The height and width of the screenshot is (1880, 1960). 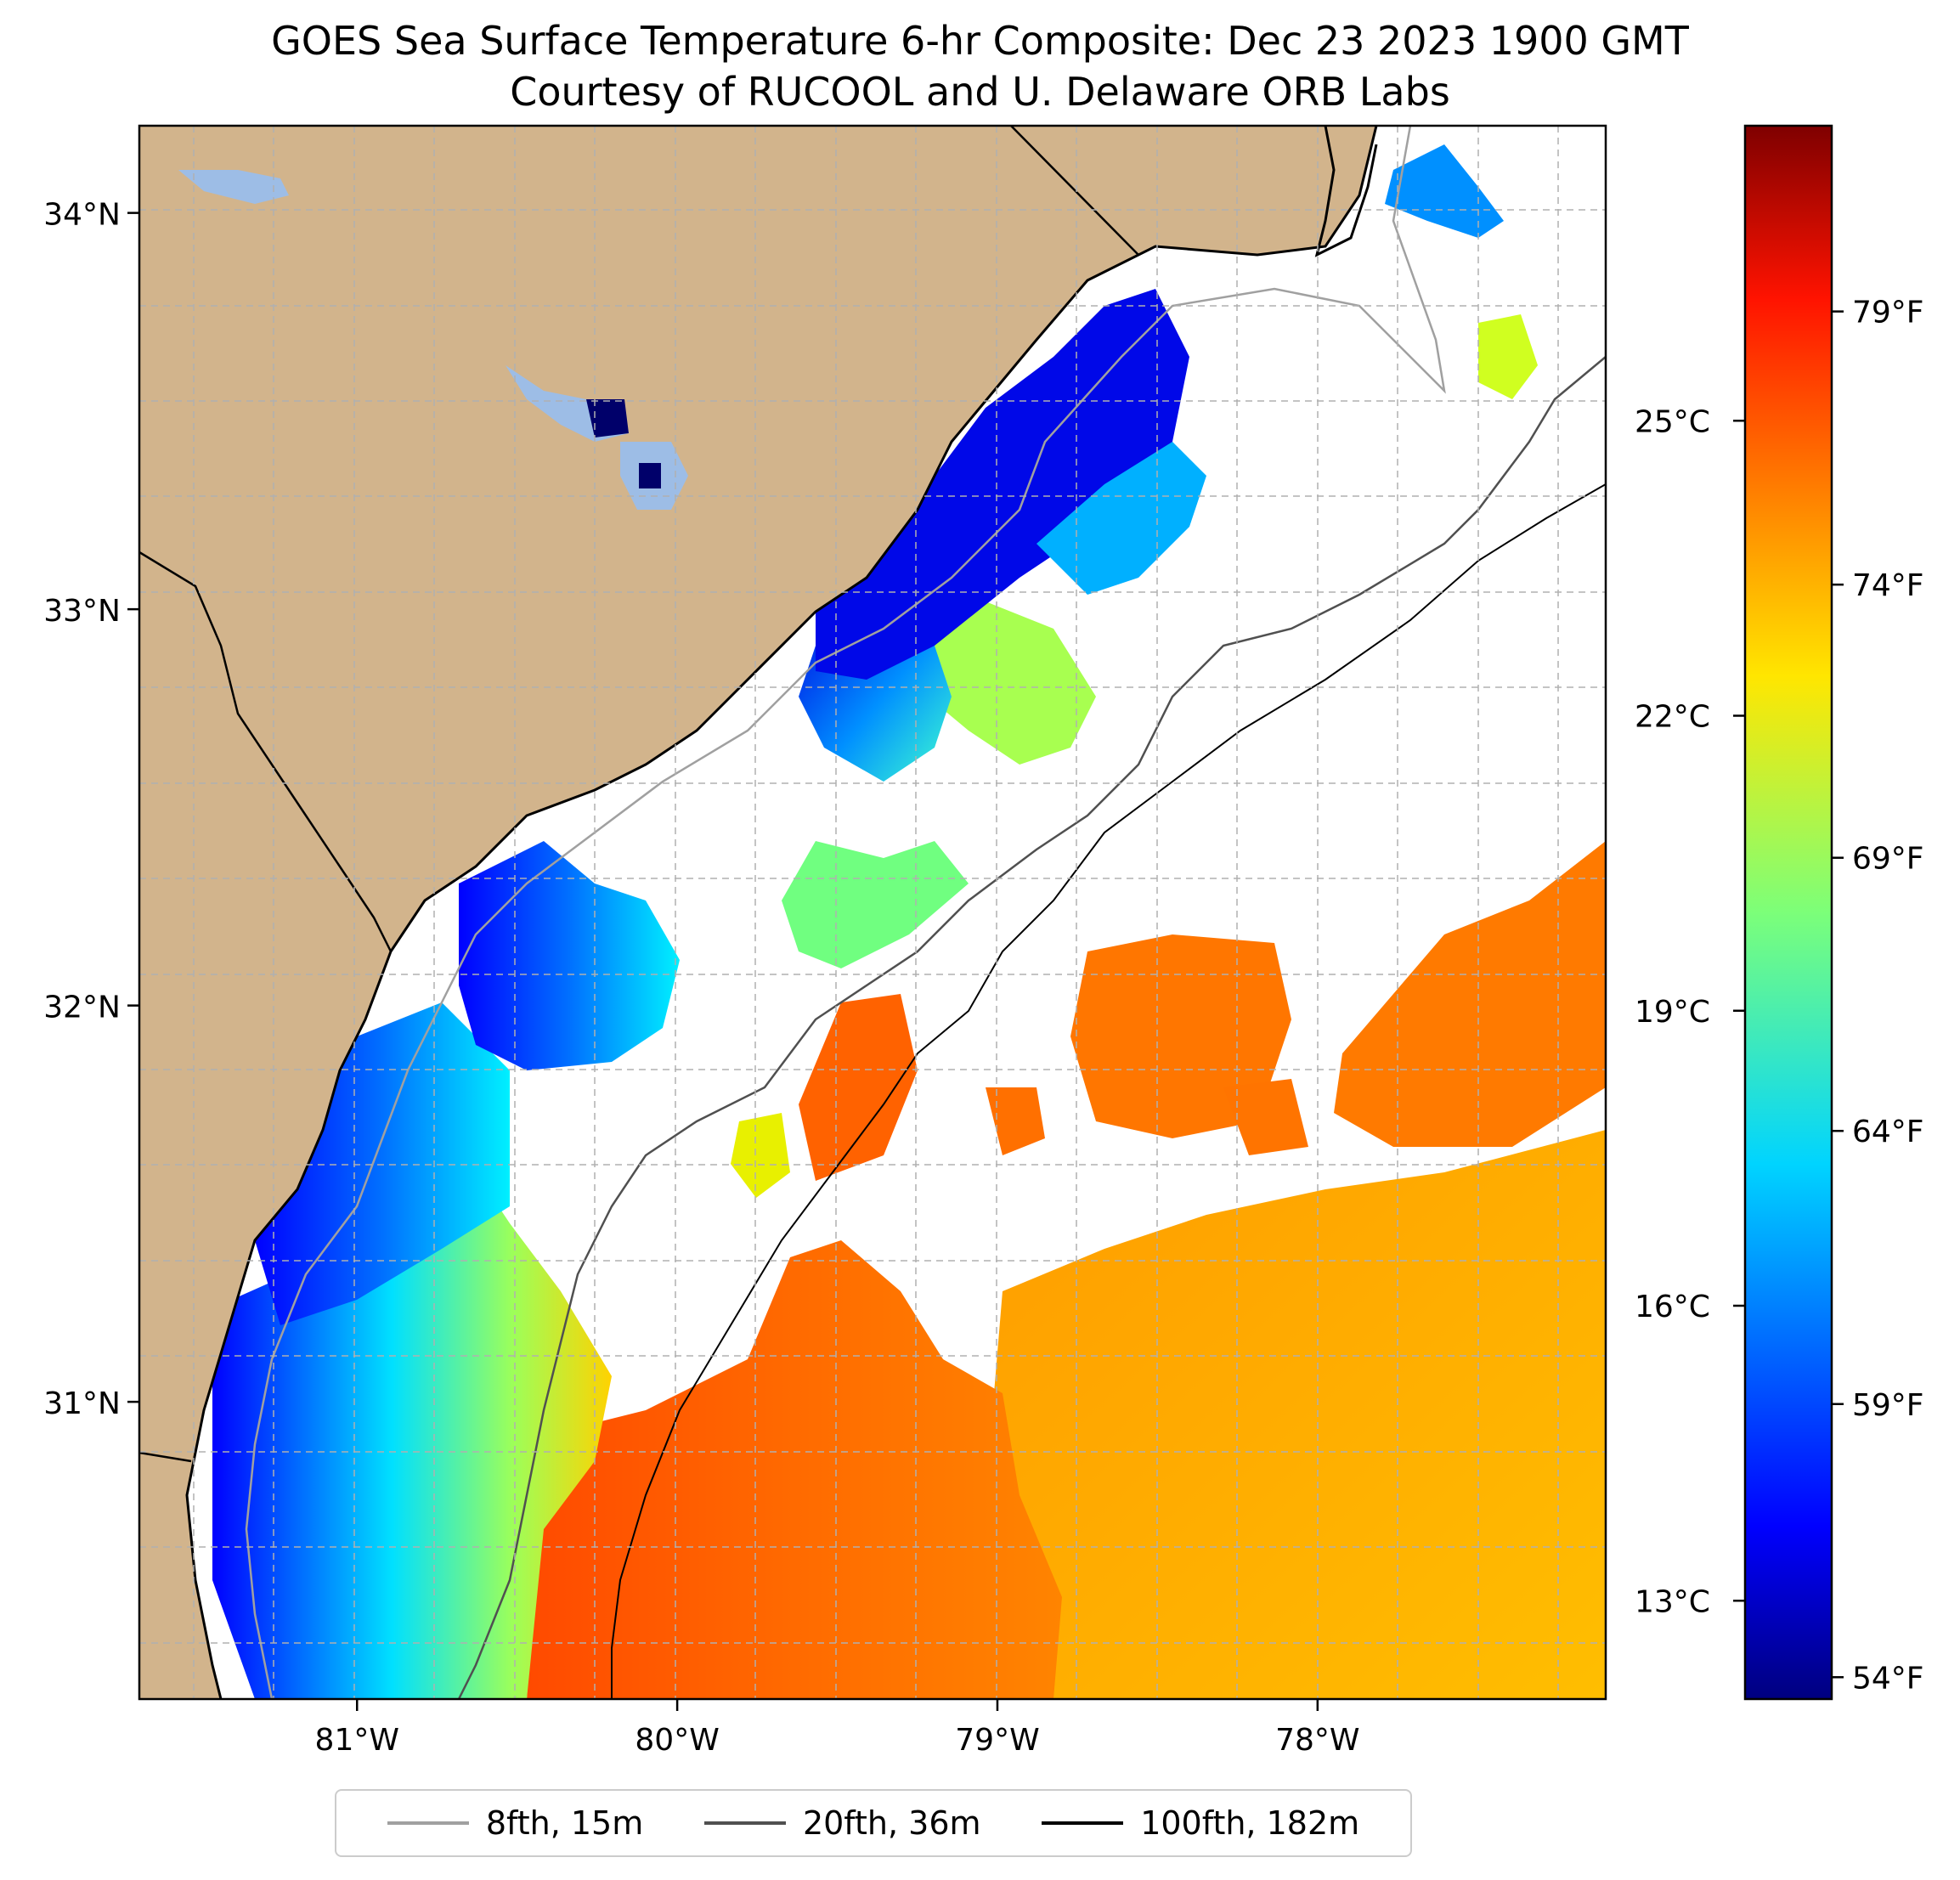 I want to click on sst-region-yellow-patch, so click(x=760, y=1155).